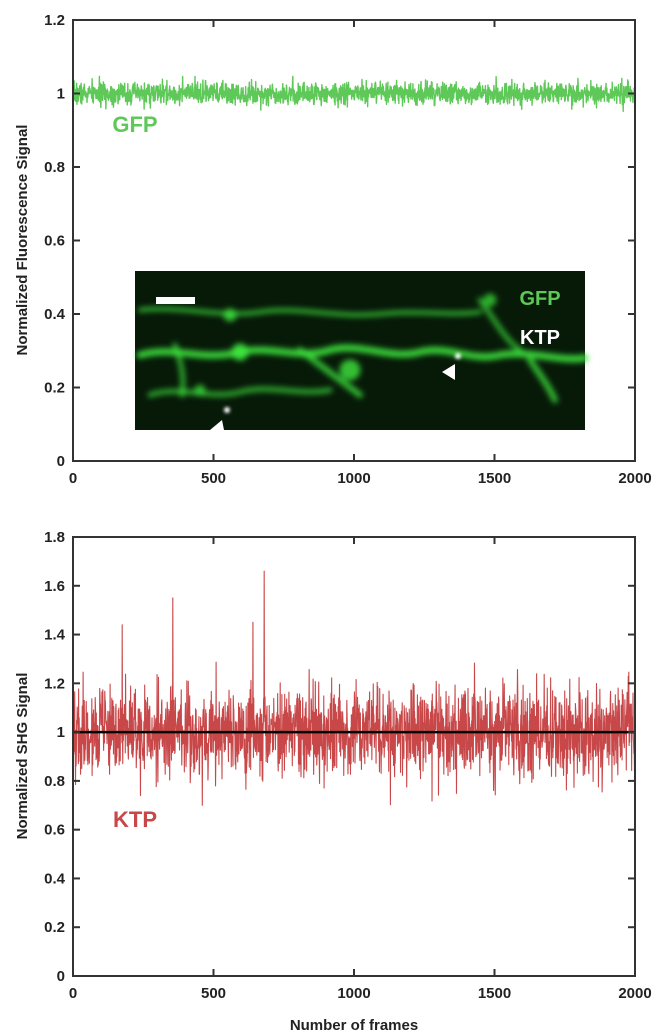  Describe the element at coordinates (175, 300) in the screenshot. I see `inset-scale-bar` at that location.